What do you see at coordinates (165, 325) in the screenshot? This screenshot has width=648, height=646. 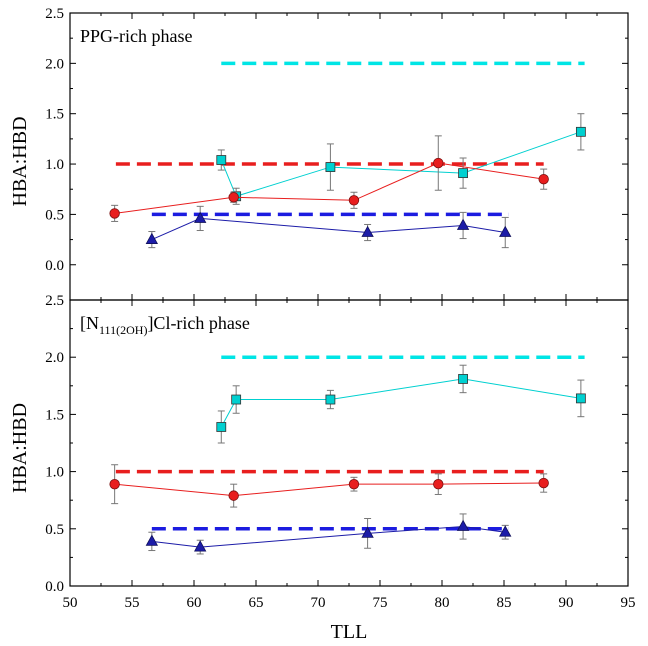 I see `panel-title: [N111(2OH)]Cl-rich phase` at bounding box center [165, 325].